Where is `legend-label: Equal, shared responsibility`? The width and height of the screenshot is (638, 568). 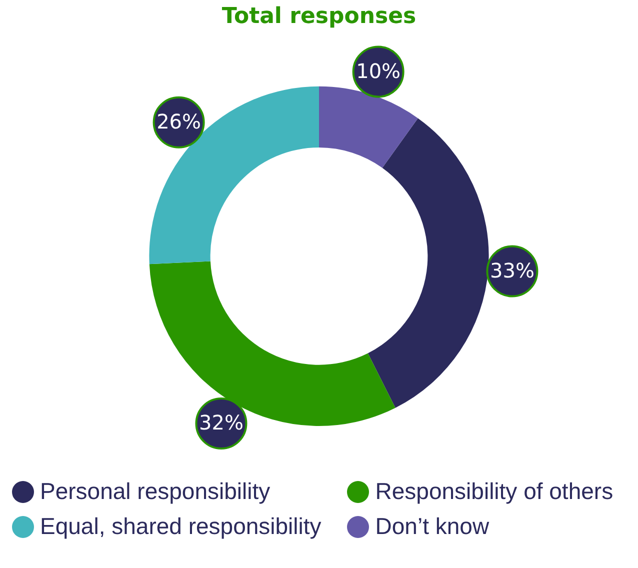
legend-label: Equal, shared responsibility is located at coordinates (181, 526).